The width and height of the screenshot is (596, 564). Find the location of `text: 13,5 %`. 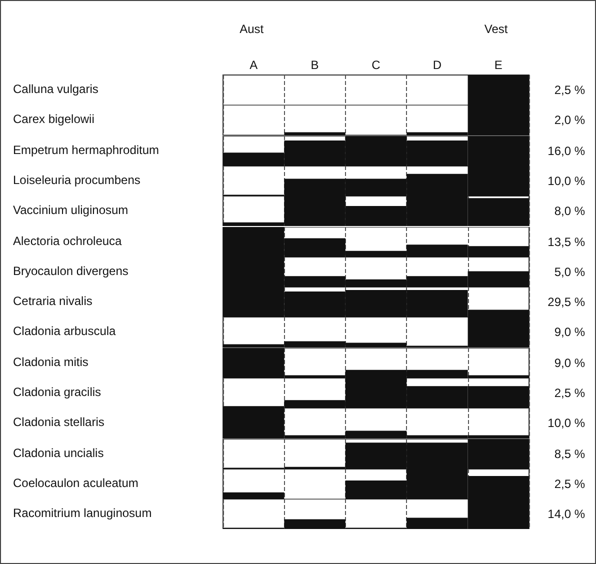

text: 13,5 % is located at coordinates (567, 241).